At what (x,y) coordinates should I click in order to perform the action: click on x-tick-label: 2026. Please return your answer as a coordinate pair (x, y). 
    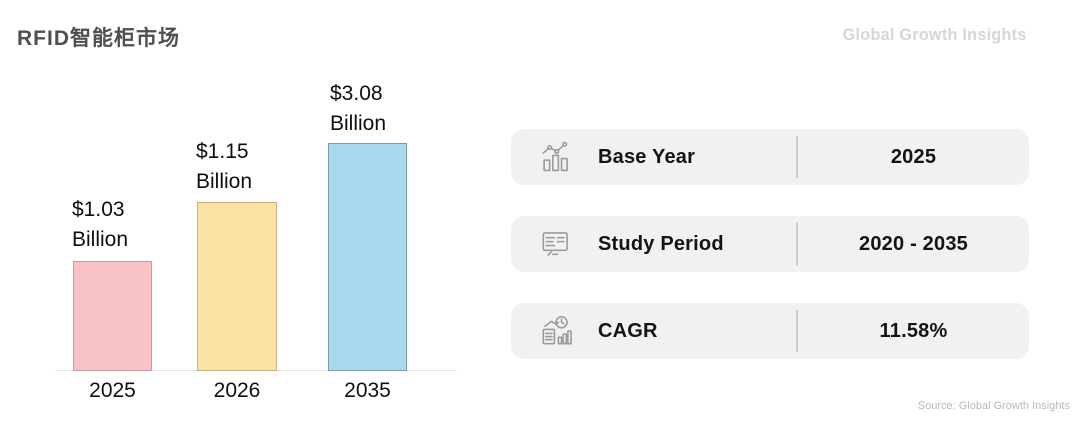
    Looking at the image, I should click on (237, 390).